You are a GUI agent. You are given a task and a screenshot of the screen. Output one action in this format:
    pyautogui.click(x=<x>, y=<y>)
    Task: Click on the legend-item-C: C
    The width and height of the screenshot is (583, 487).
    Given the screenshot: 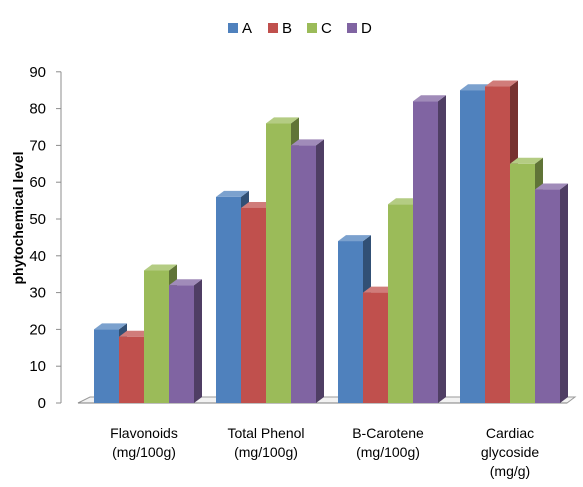 What is the action you would take?
    pyautogui.click(x=319, y=28)
    